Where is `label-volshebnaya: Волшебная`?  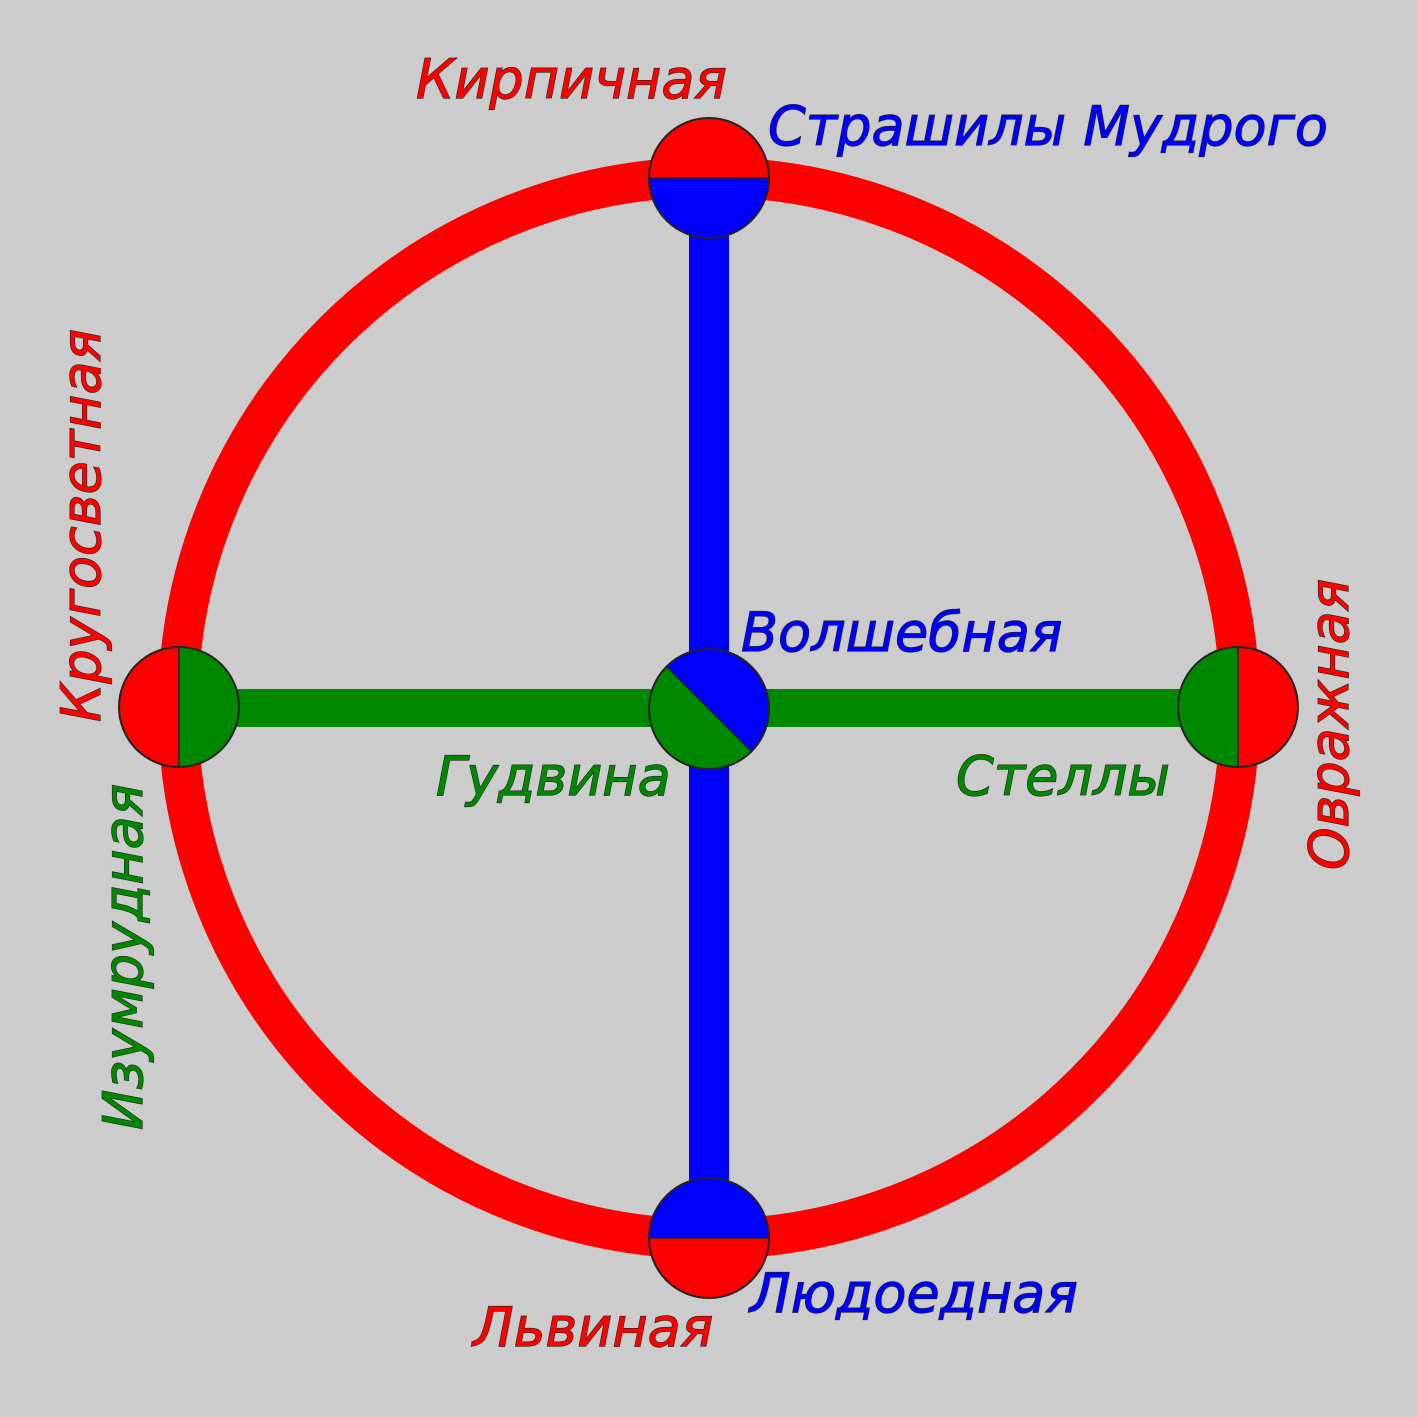 label-volshebnaya: Волшебная is located at coordinates (901, 632).